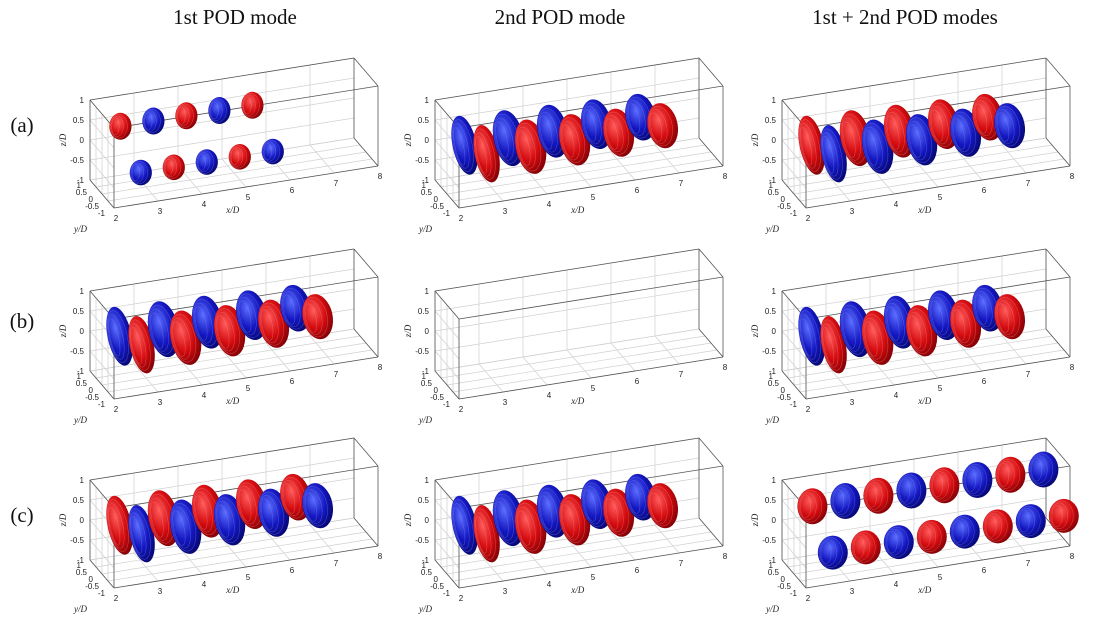  Describe the element at coordinates (774, 383) in the screenshot. I see `y-tick-label: 0.5` at that location.